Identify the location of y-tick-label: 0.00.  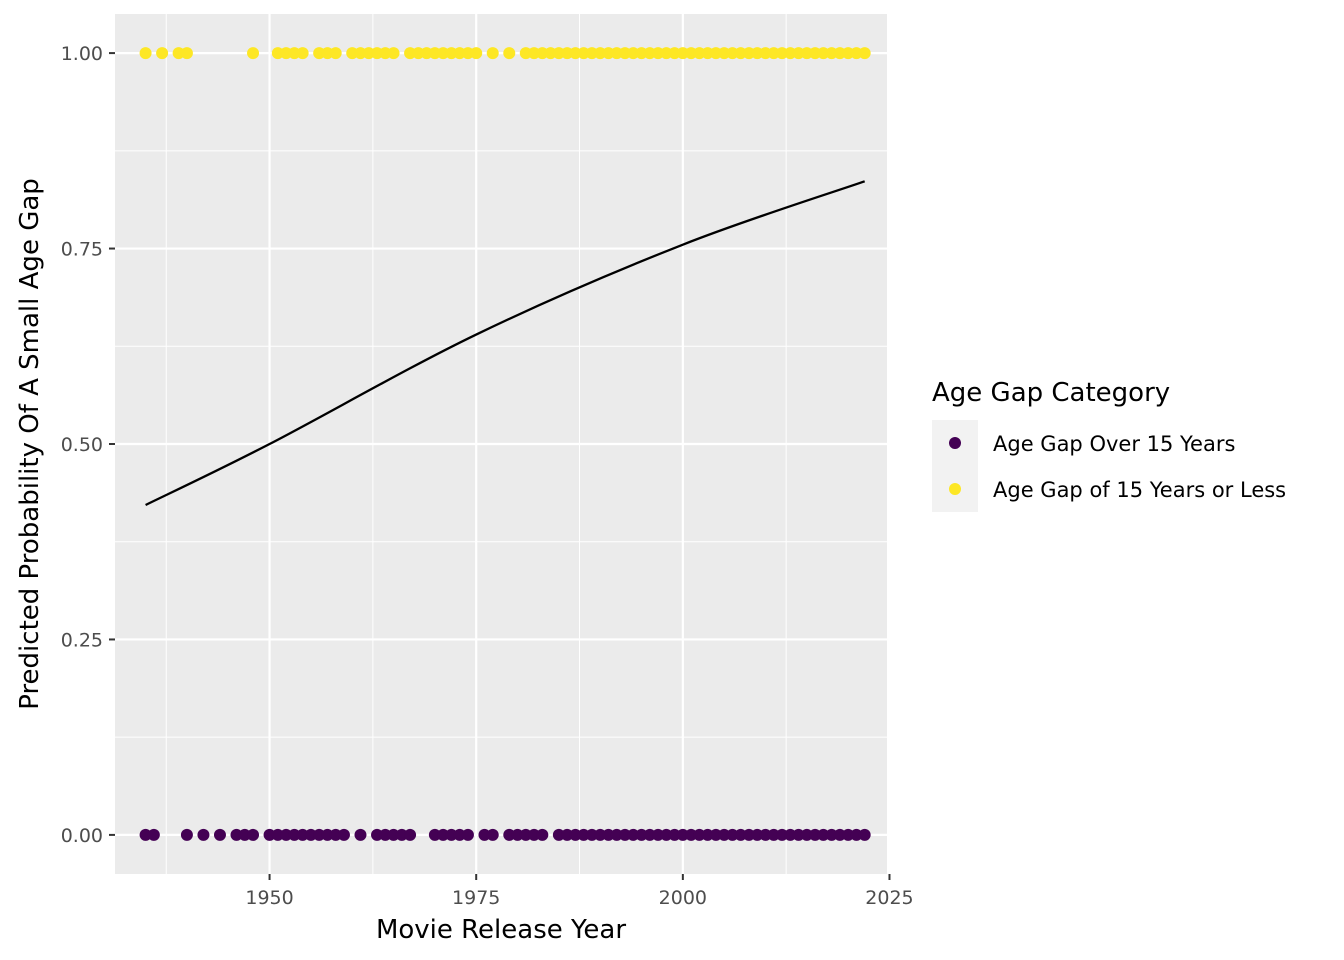
(82, 836).